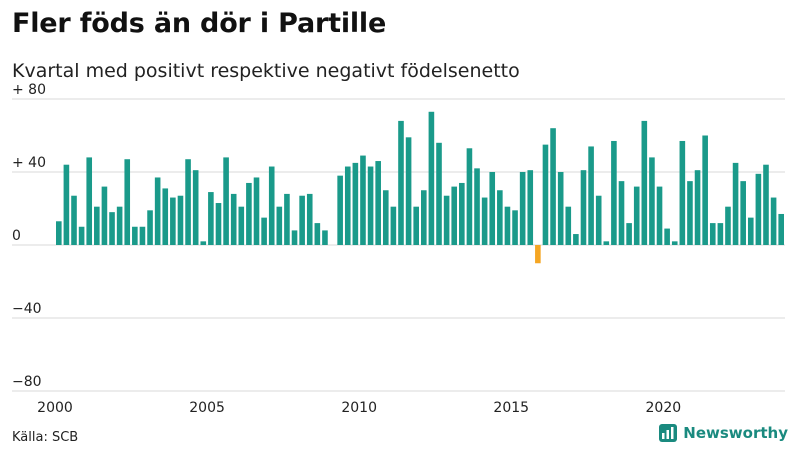 Image resolution: width=800 pixels, height=450 pixels. I want to click on x-tick-label: 2000, so click(55, 408).